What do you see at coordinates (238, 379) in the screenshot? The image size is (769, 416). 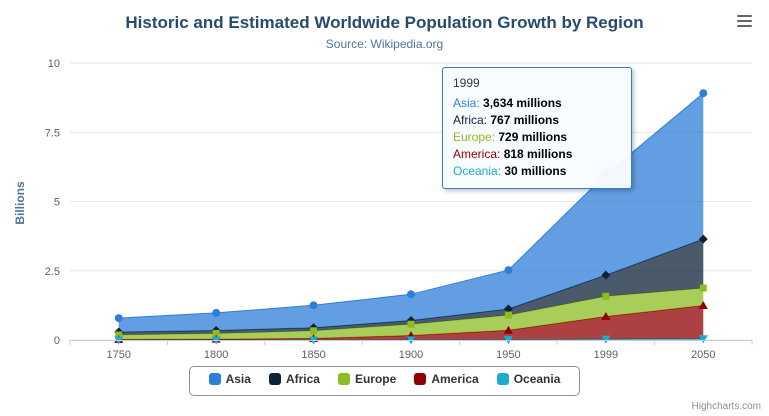 I see `legend-label: Asia` at bounding box center [238, 379].